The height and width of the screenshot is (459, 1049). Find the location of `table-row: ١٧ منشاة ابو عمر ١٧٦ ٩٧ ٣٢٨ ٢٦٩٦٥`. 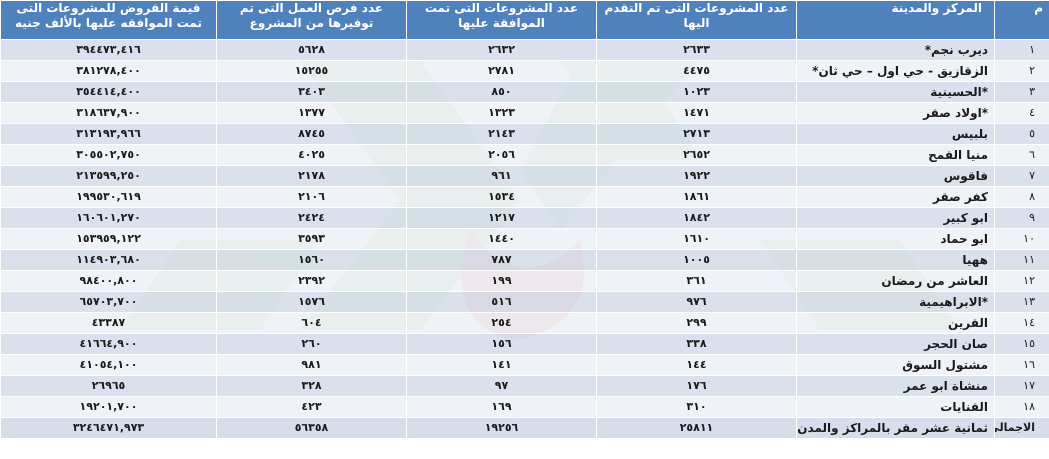

table-row: ١٧ منشاة ابو عمر ١٧٦ ٩٧ ٣٢٨ ٢٦٩٦٥ is located at coordinates (524, 386).